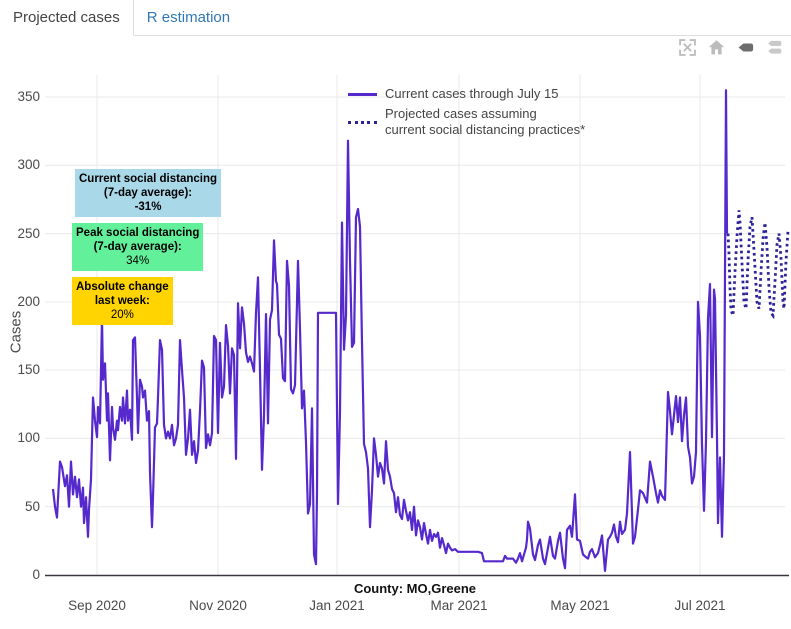 The height and width of the screenshot is (629, 791). Describe the element at coordinates (138, 261) in the screenshot. I see `annotation-line: 34%` at that location.